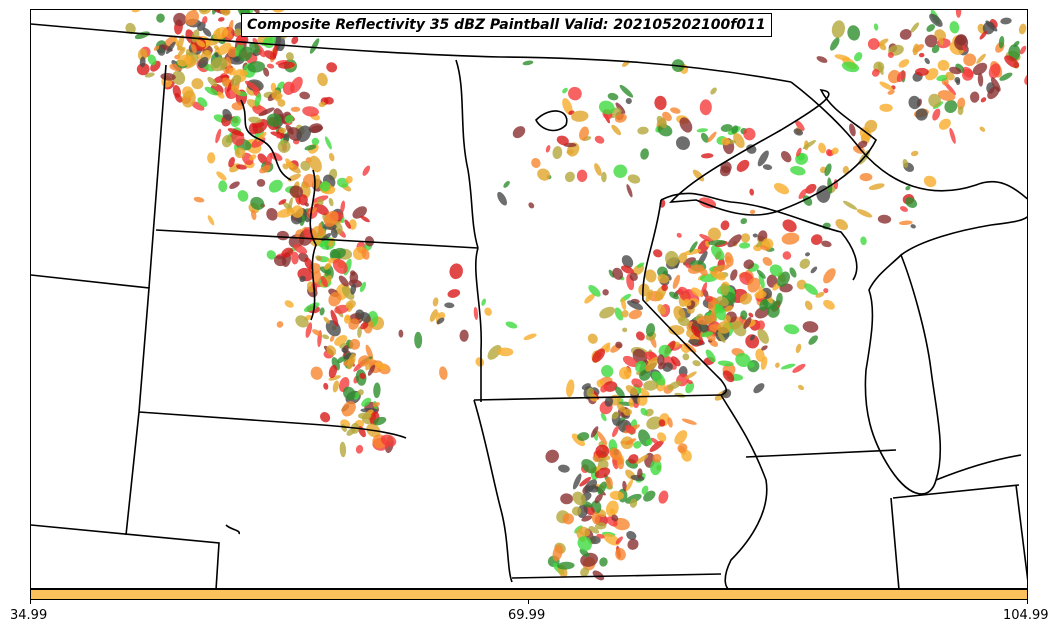  I want to click on state-border-ia-il, so click(744, 491).